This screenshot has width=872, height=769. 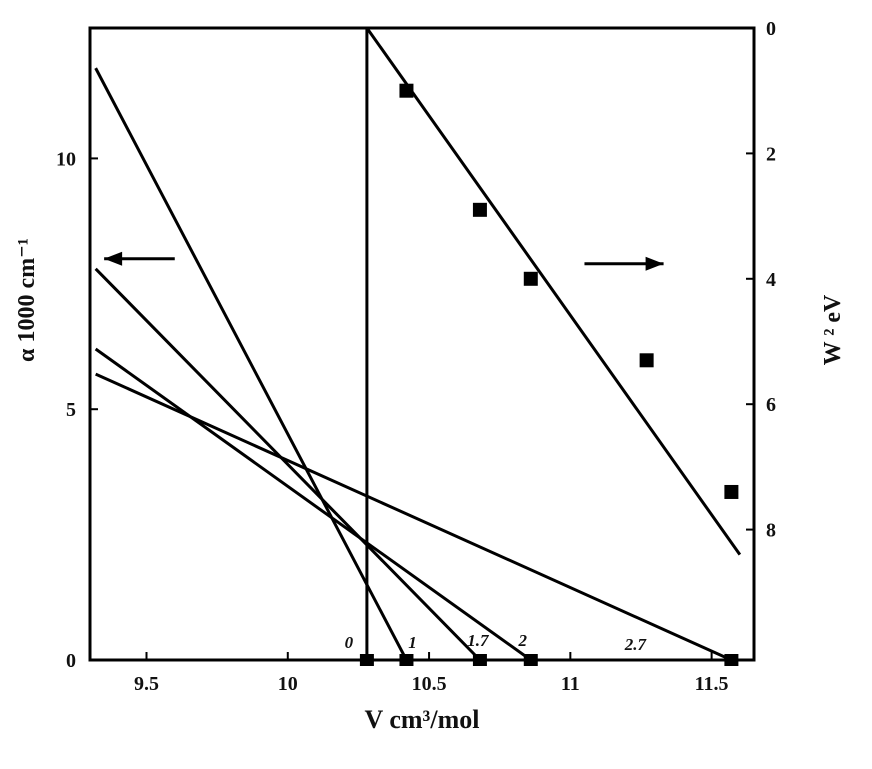 What do you see at coordinates (761, 280) in the screenshot?
I see `y-right-axis-ticks: 0 2 4 6 8` at bounding box center [761, 280].